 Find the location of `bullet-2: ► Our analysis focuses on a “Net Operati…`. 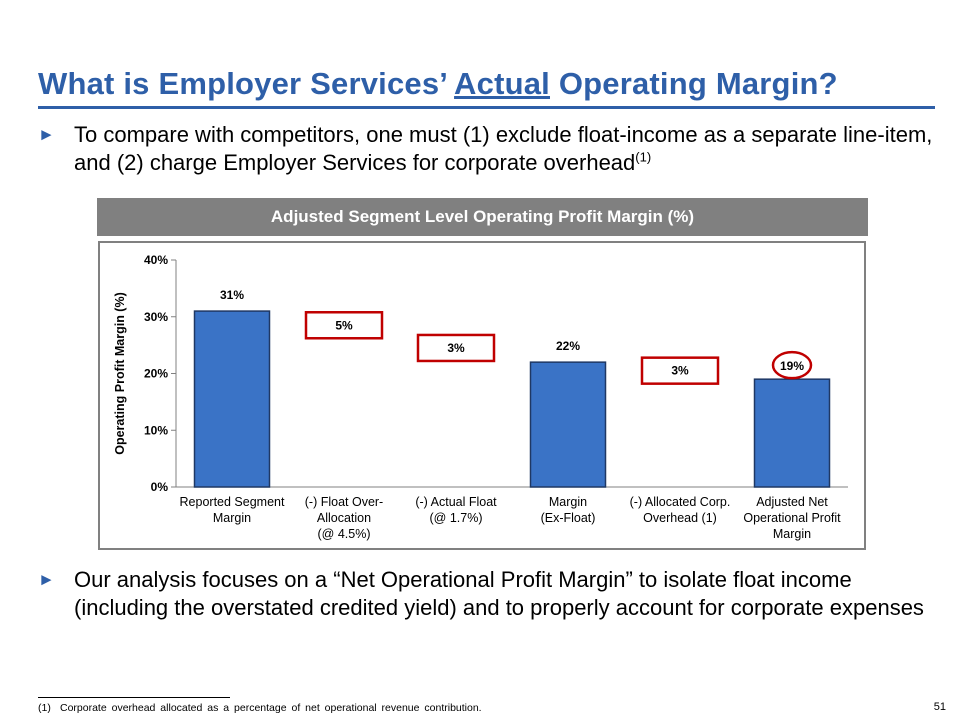

bullet-2: ► Our analysis focuses on a “Net Operati… is located at coordinates (483, 611).